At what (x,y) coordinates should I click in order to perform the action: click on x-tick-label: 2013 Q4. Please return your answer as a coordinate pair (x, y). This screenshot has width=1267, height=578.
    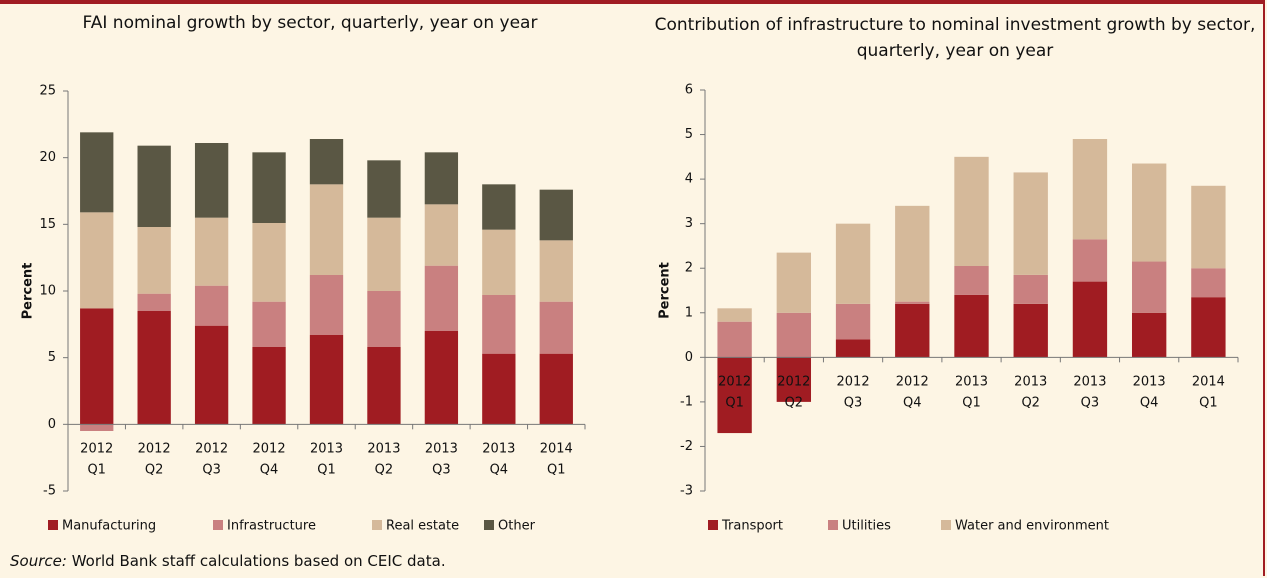
    Looking at the image, I should click on (1149, 392).